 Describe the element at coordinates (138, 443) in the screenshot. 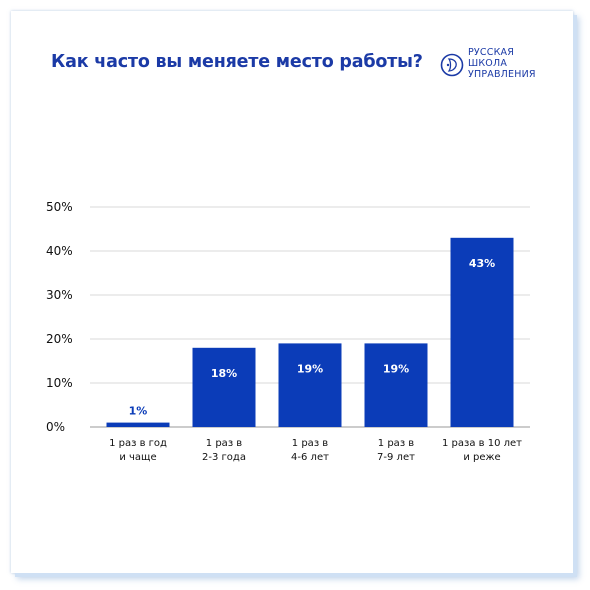

I see `category-label: 1 раз в год` at that location.